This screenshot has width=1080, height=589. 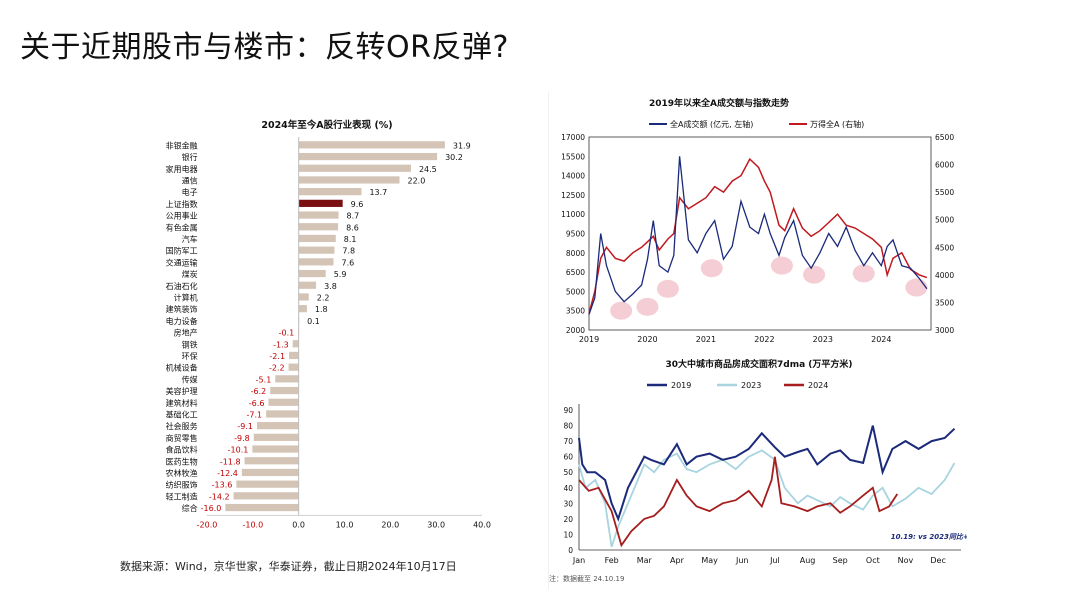 What do you see at coordinates (264, 379) in the screenshot?
I see `bar-value-label: -5.1` at bounding box center [264, 379].